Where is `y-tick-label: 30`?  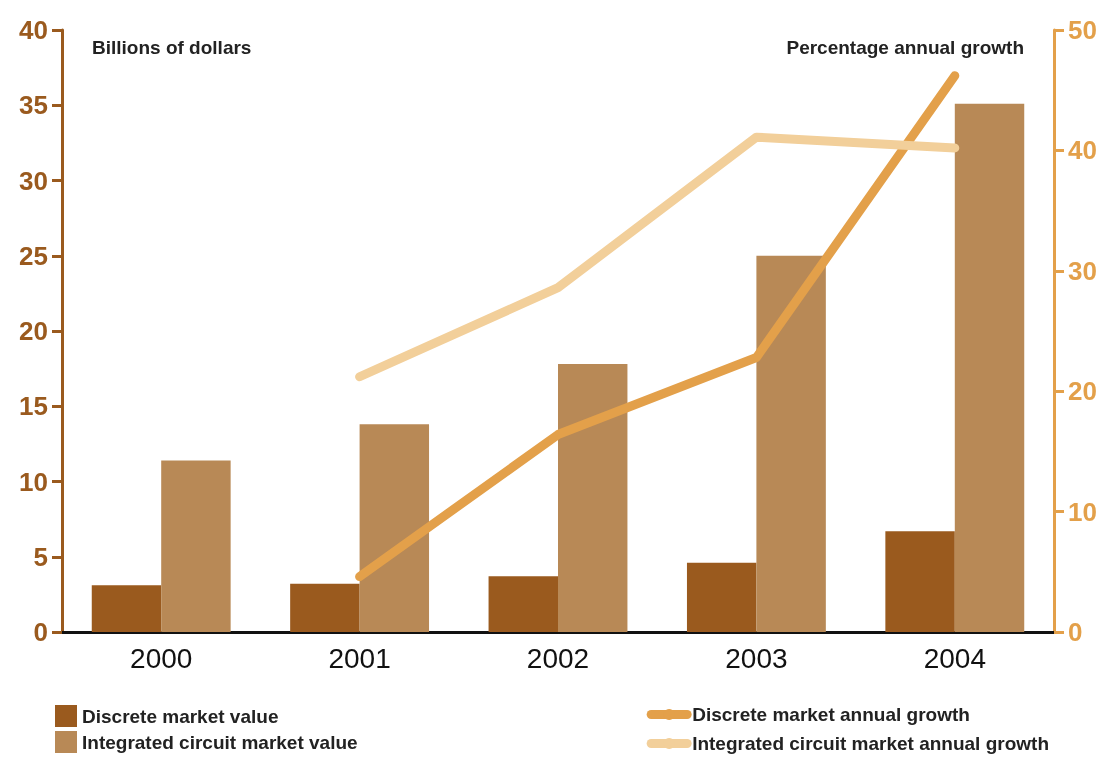
y-tick-label: 30 is located at coordinates (33, 180).